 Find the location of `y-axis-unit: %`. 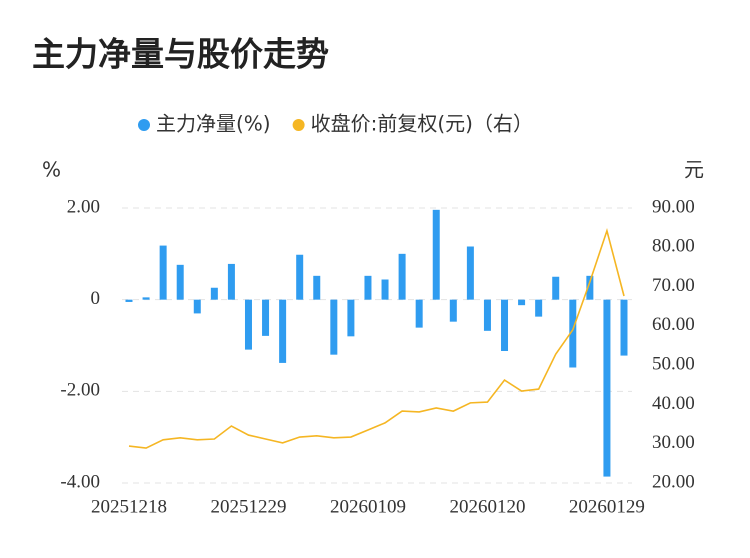

y-axis-unit: % is located at coordinates (51, 170).